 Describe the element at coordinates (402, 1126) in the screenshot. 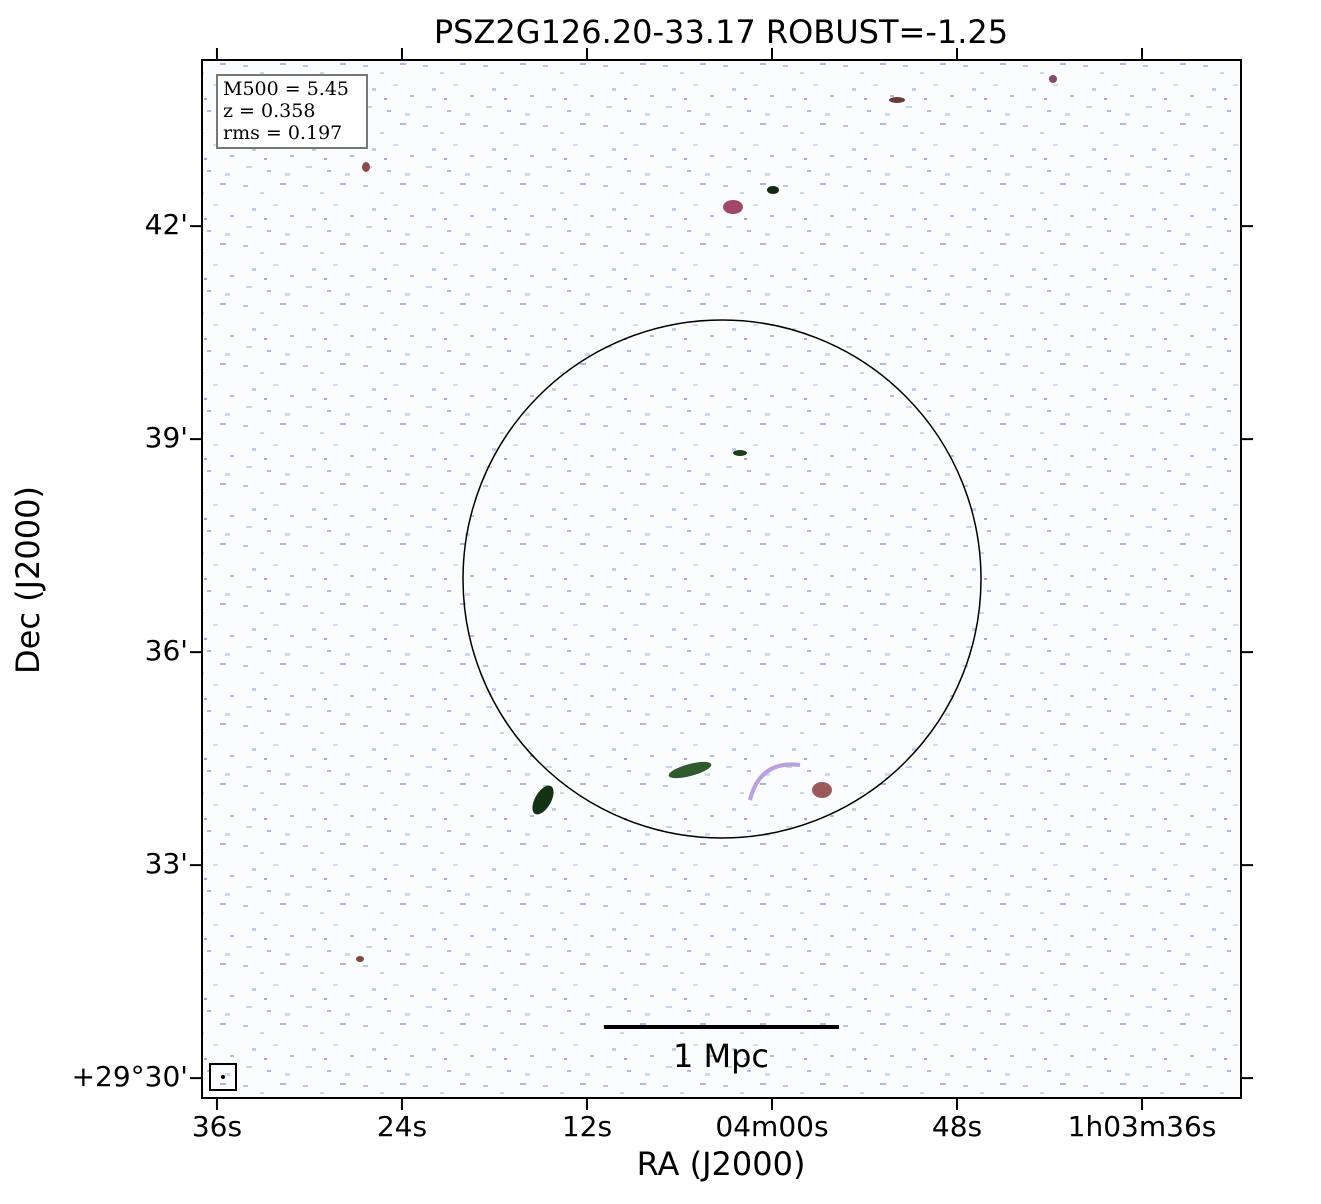

I see `x-tick-label: 24s` at that location.